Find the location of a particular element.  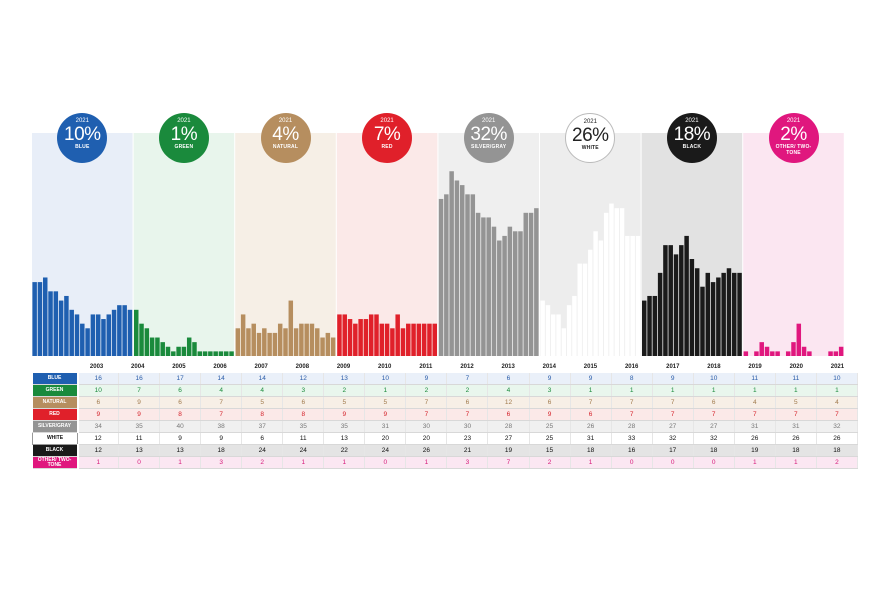

cell-red-2007: 8 is located at coordinates (262, 414).